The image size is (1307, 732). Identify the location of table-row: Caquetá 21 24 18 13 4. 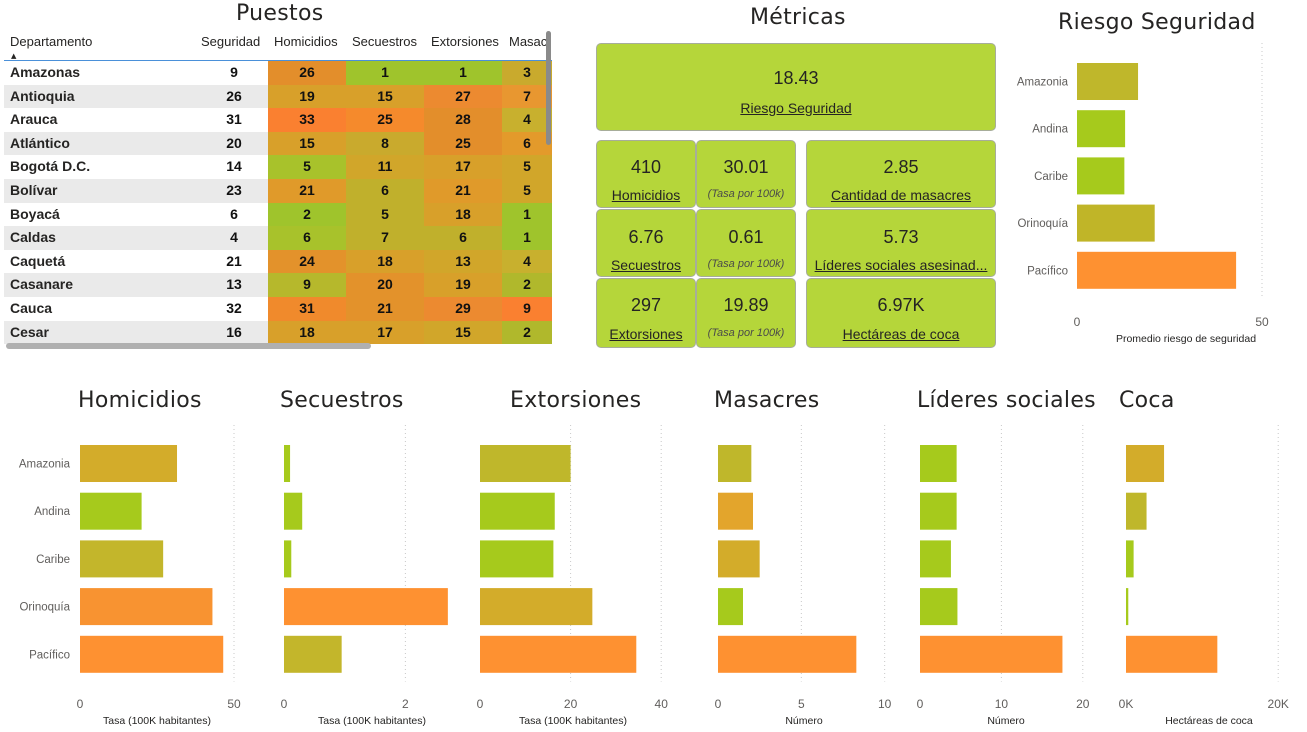
(278, 261).